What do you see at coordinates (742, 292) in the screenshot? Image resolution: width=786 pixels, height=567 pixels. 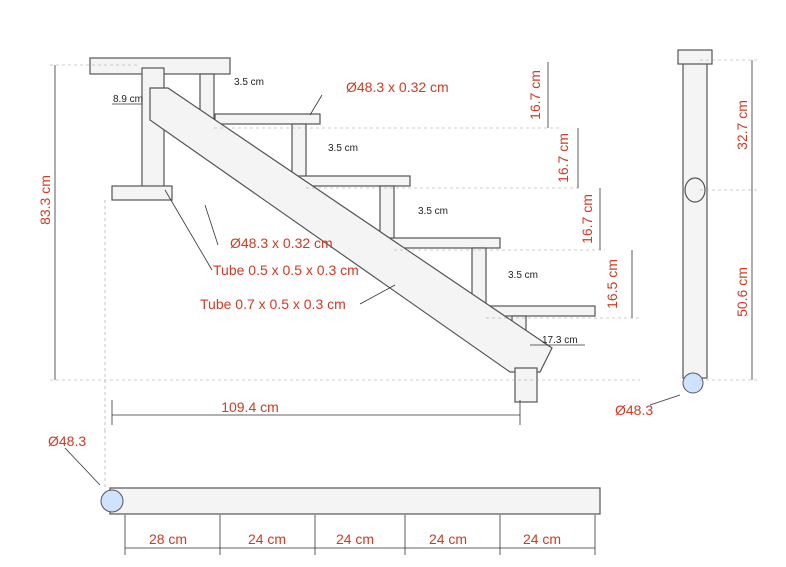 I see `dimension: 50.6 cm` at bounding box center [742, 292].